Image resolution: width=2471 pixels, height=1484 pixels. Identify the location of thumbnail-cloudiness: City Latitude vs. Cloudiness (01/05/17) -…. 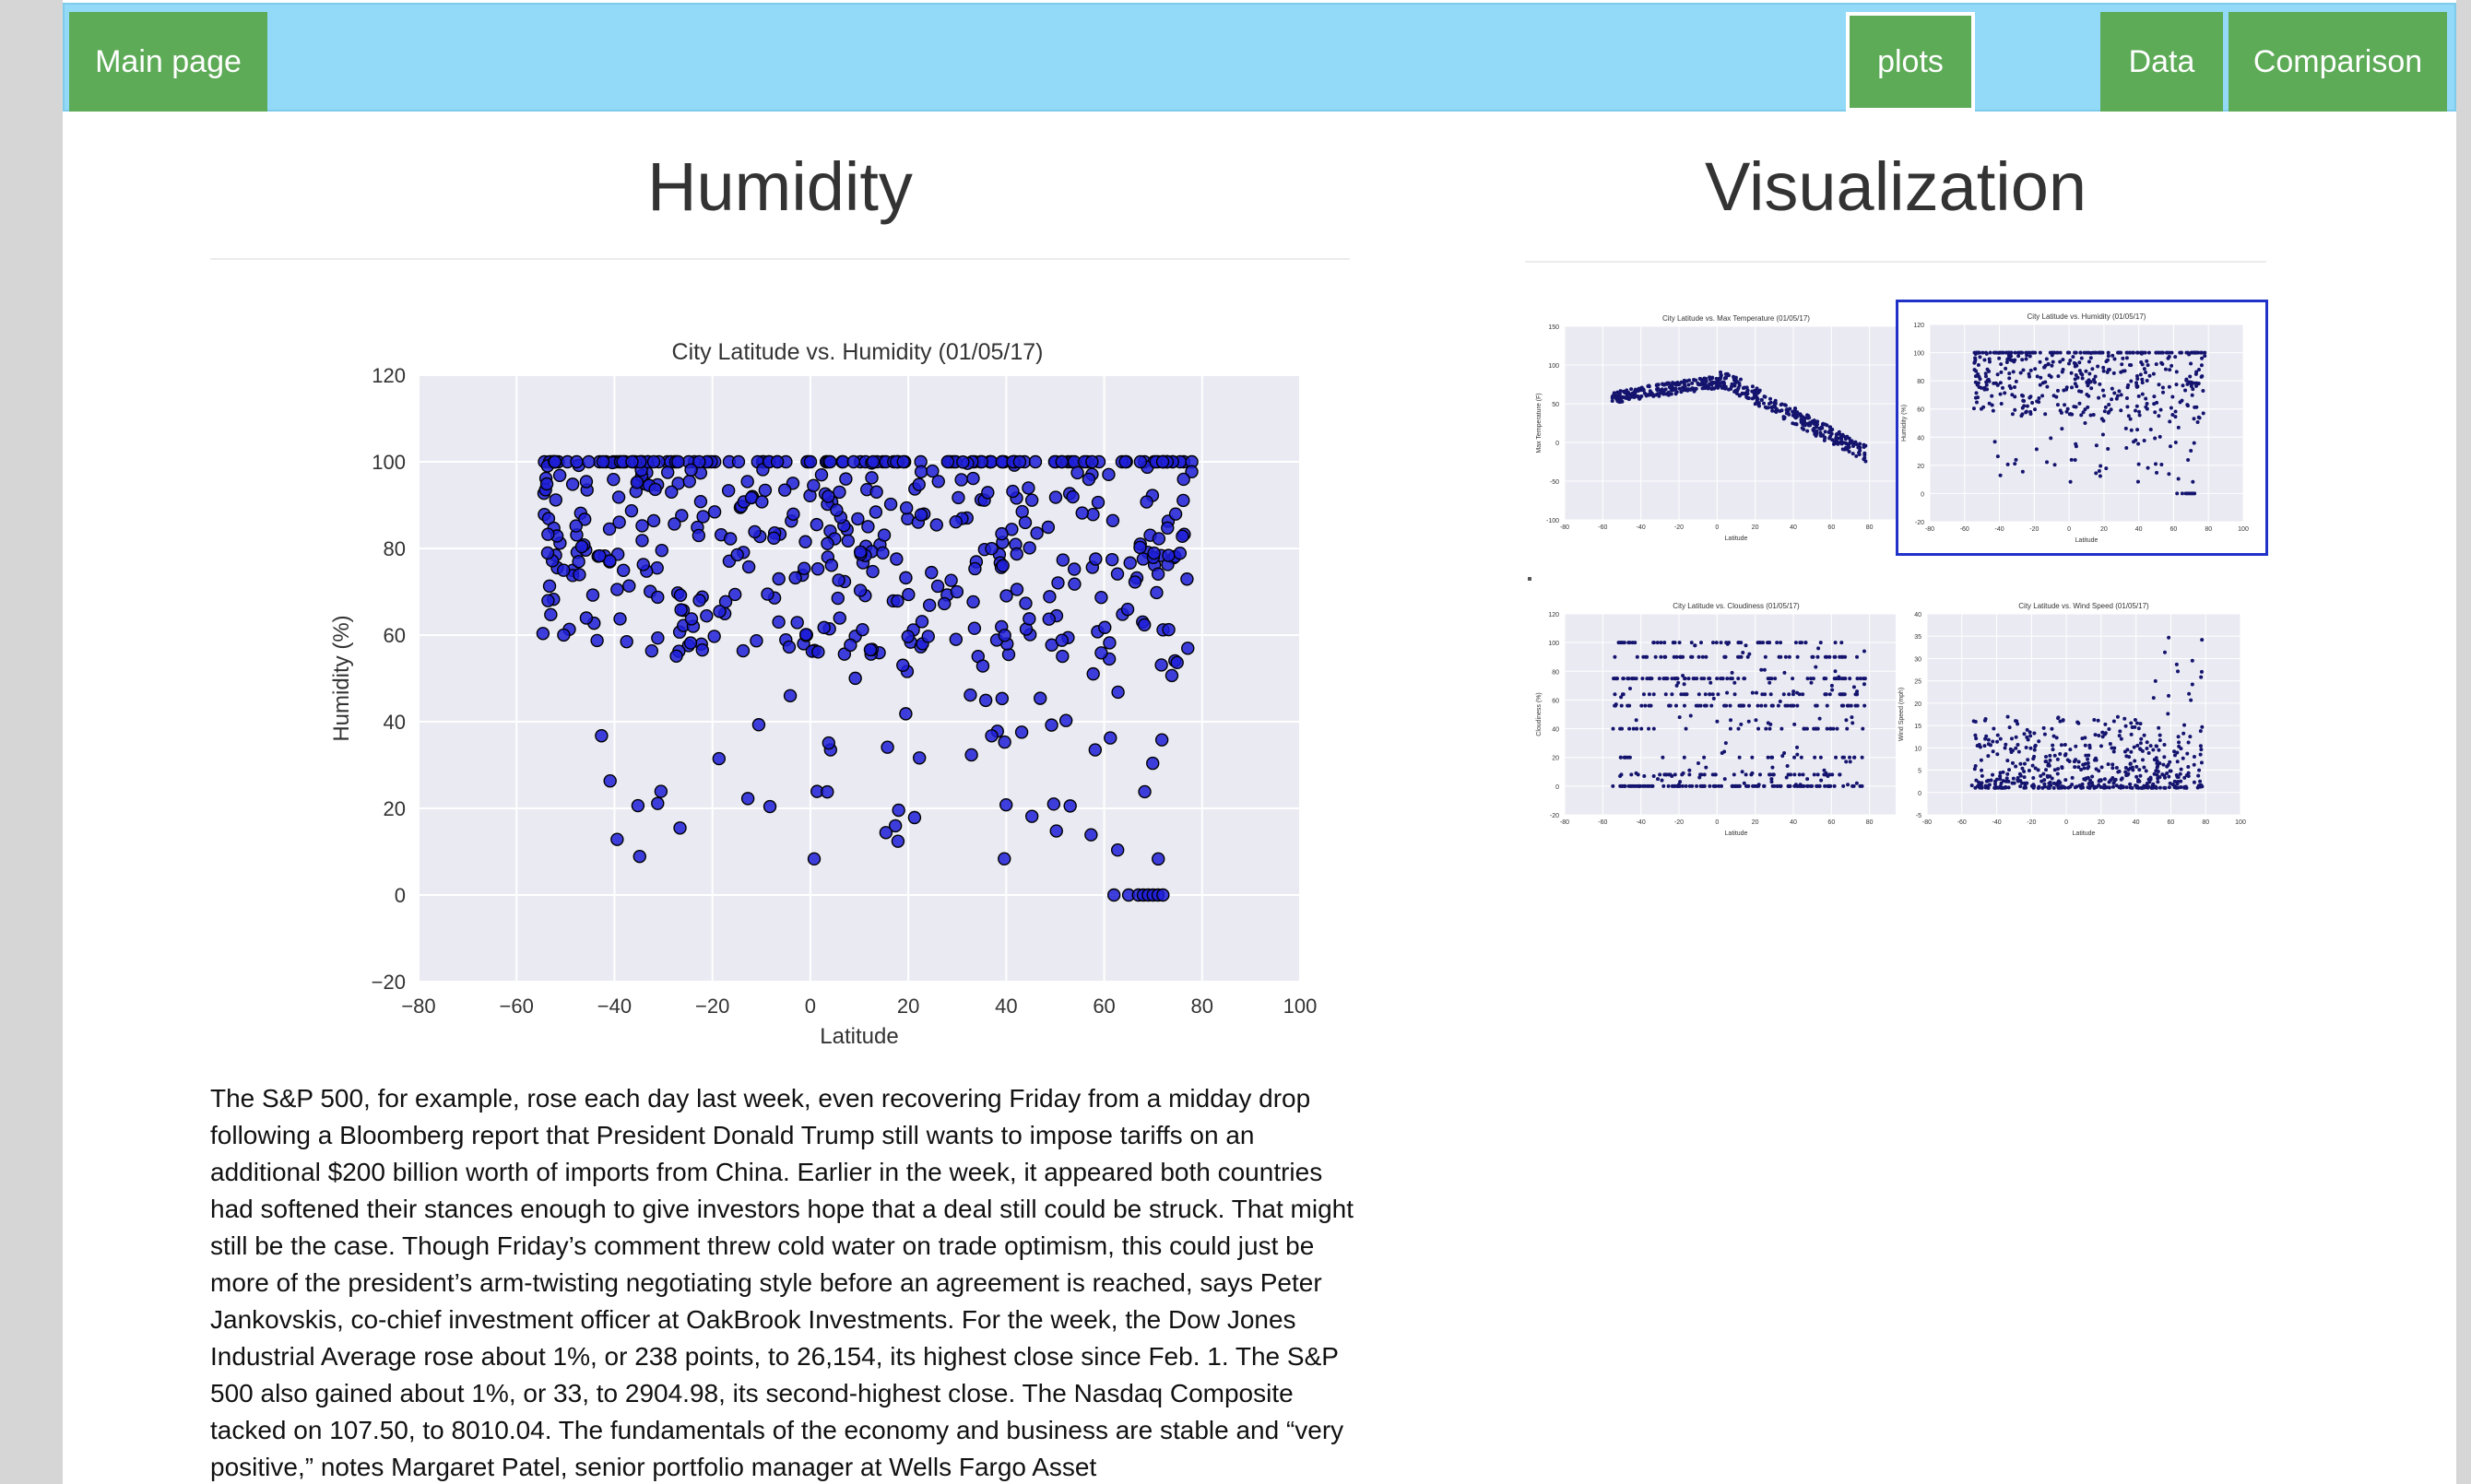
(1734, 719).